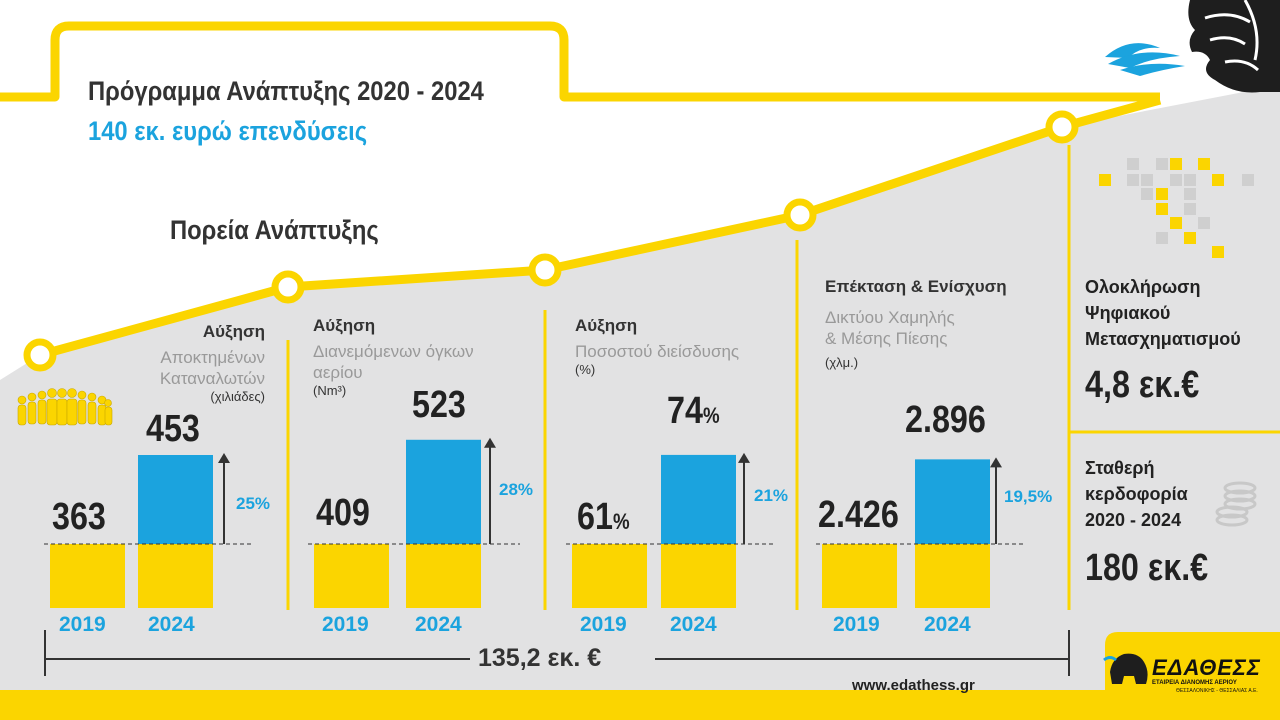  I want to click on metric-3-value-2024: 74%, so click(693, 411).